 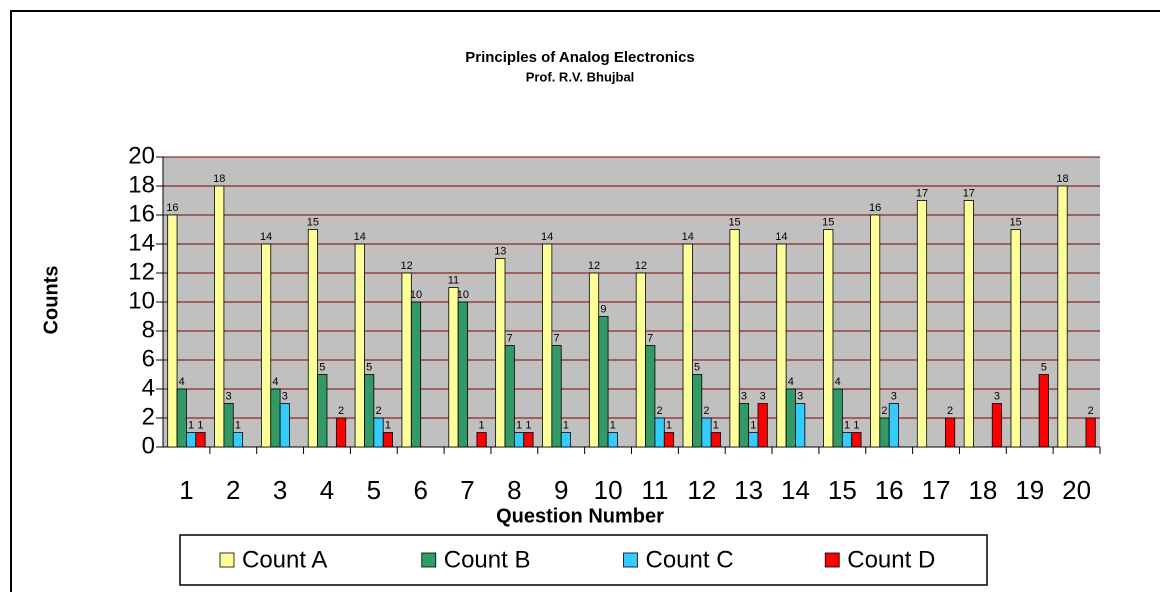 I want to click on data-label: 11, so click(x=453, y=280).